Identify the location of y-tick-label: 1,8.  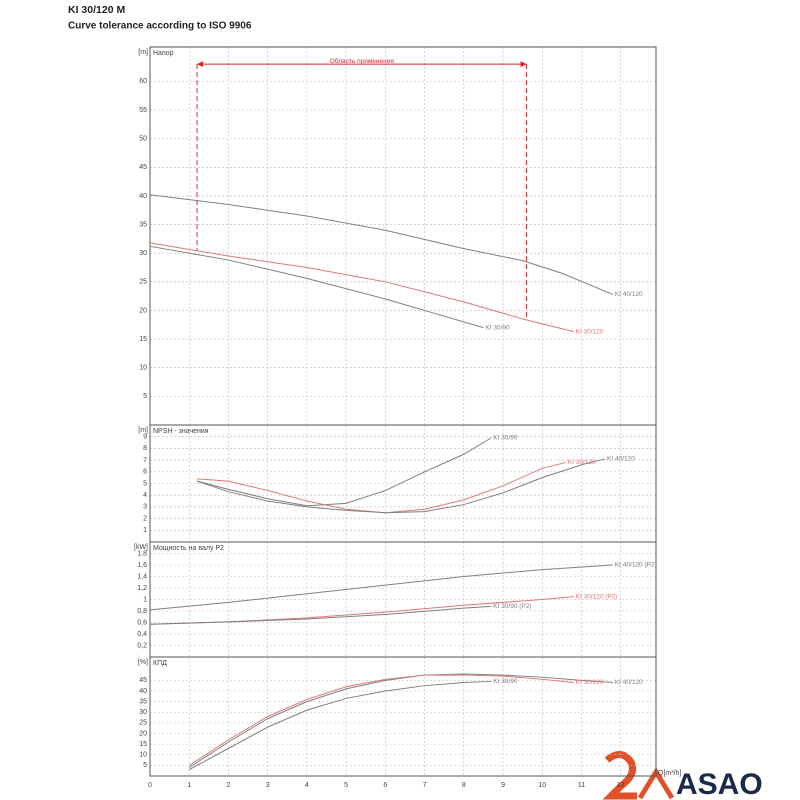
(142, 553).